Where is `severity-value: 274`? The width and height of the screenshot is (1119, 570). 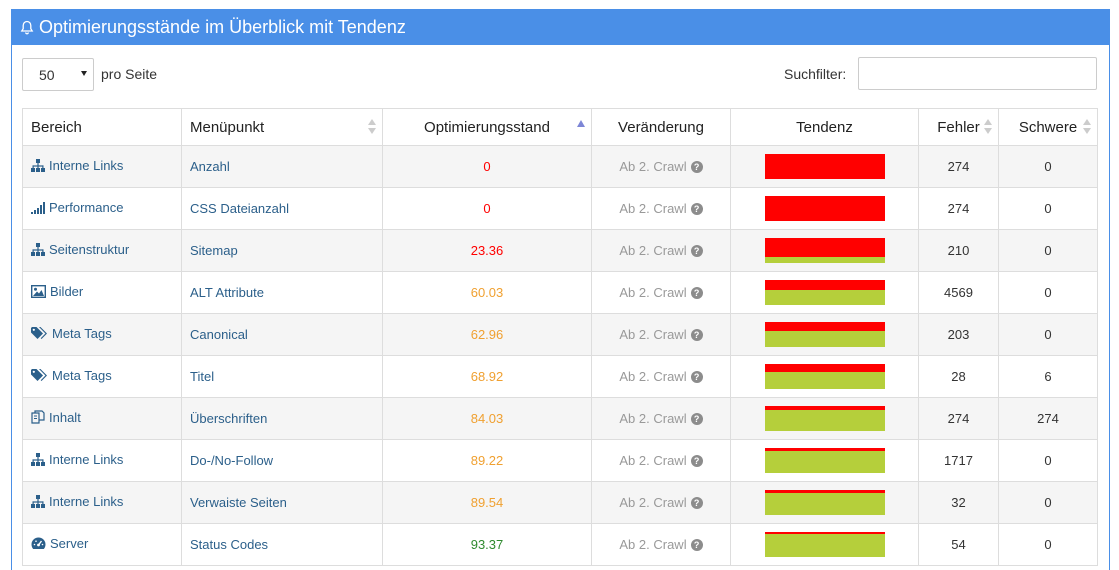 severity-value: 274 is located at coordinates (1048, 418).